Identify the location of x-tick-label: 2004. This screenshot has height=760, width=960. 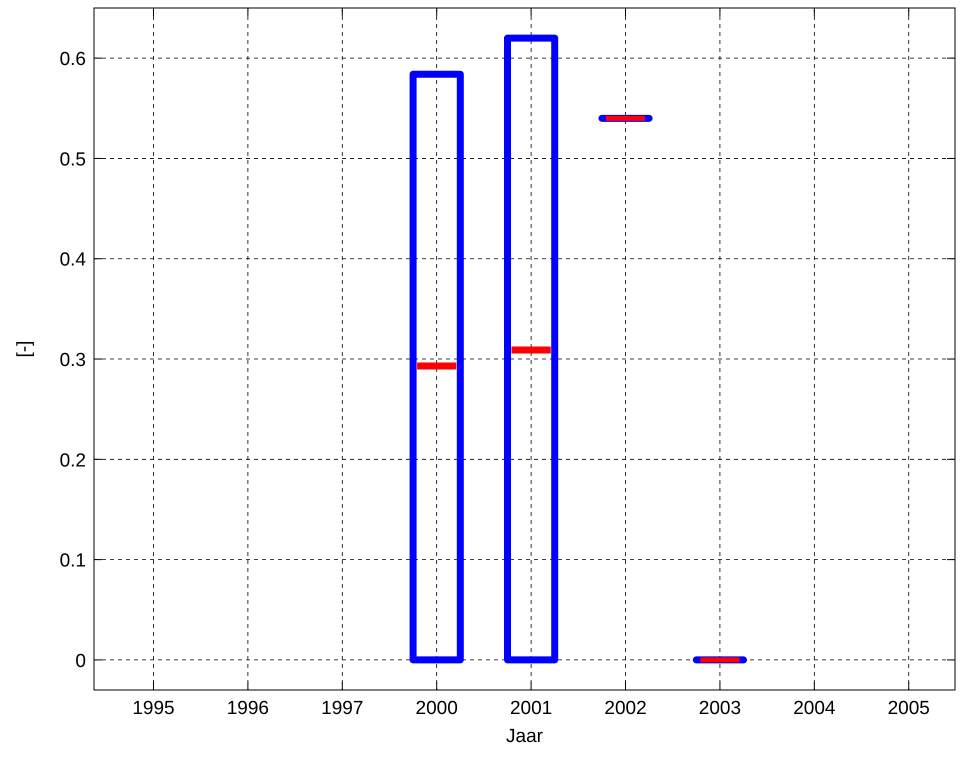
(814, 708).